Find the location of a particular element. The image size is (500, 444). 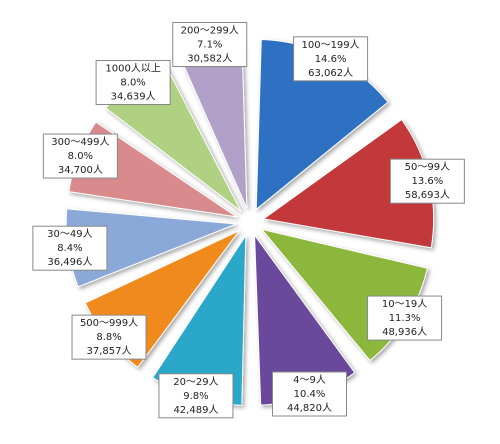

percent-label: 7.1% is located at coordinates (209, 45).